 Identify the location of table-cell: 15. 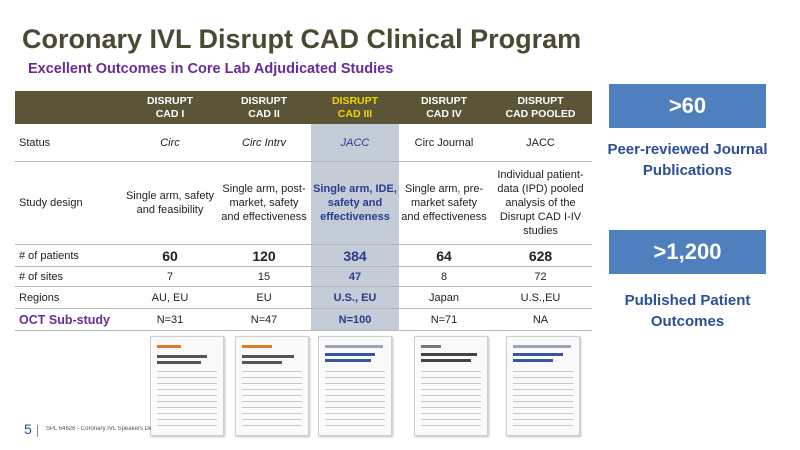
(264, 276).